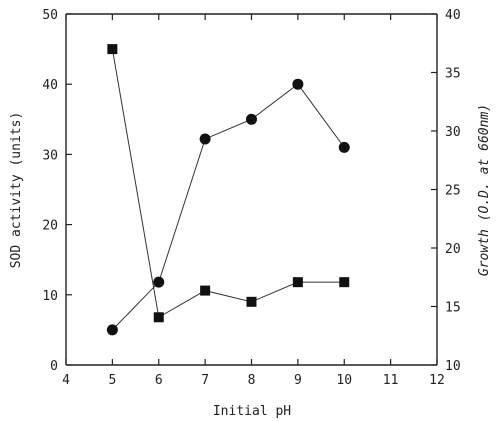  Describe the element at coordinates (298, 380) in the screenshot. I see `x-tick-label: 9` at that location.